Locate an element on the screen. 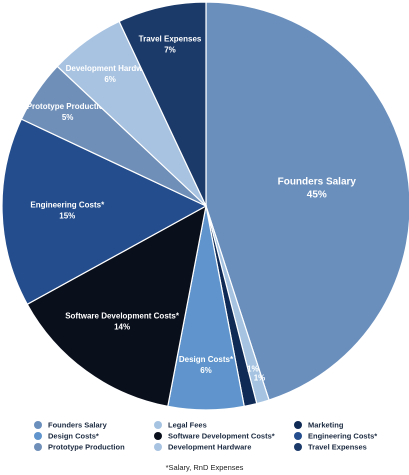 The image size is (409, 475). slice-name-label: Software Development Costs* is located at coordinates (122, 316).